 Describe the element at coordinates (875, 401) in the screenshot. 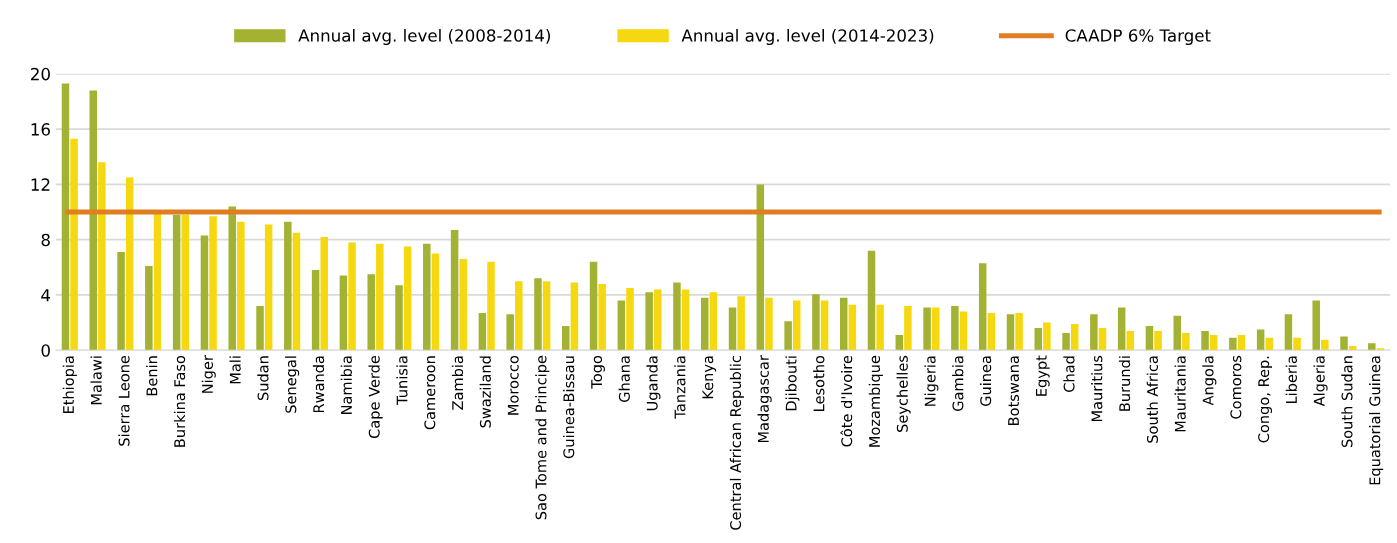

I see `x-tick-label: Mozambique` at that location.